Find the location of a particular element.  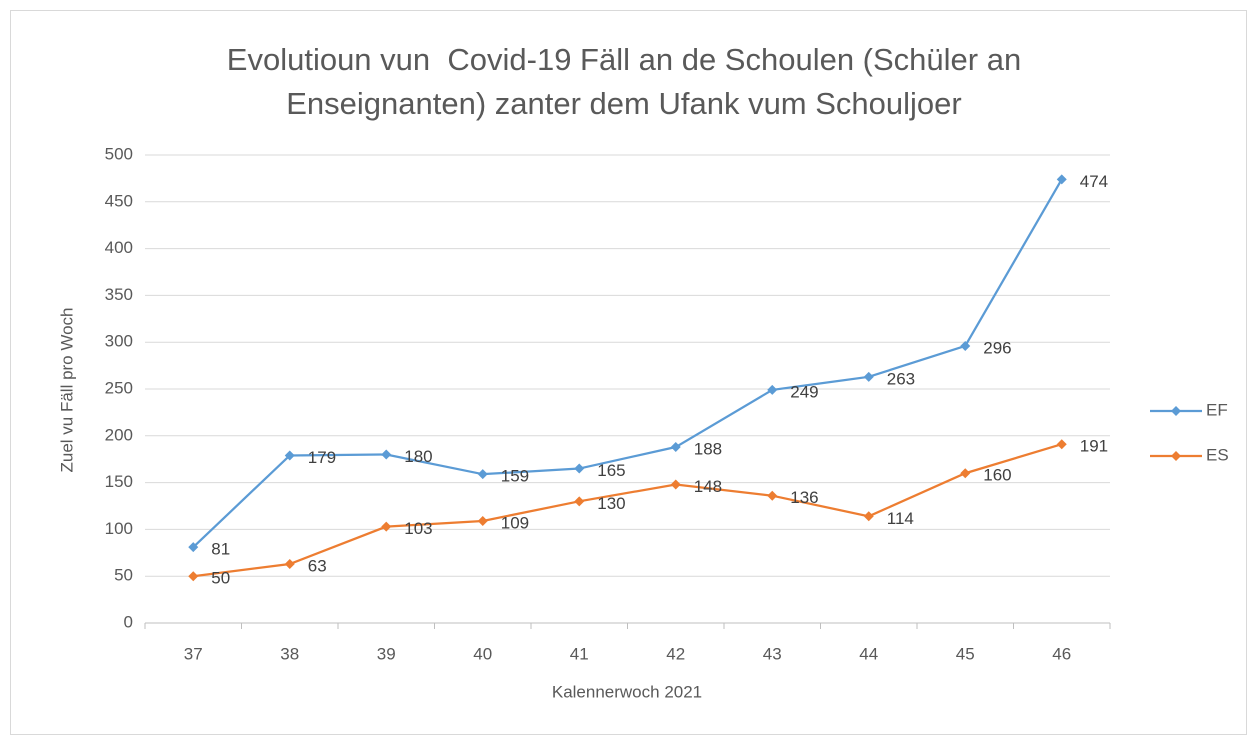

x-tick-label: 45 is located at coordinates (965, 653).